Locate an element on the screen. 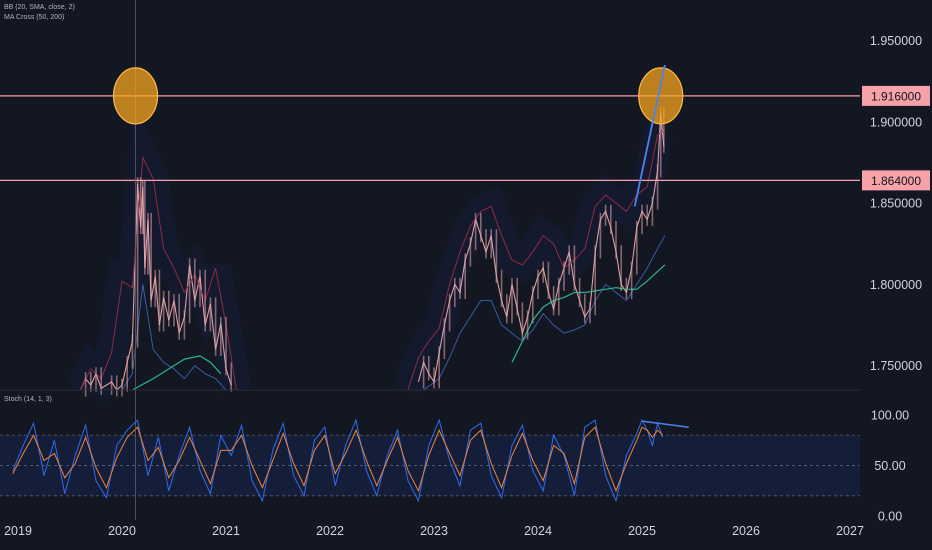  price-level-label: 1.916000 is located at coordinates (896, 96).